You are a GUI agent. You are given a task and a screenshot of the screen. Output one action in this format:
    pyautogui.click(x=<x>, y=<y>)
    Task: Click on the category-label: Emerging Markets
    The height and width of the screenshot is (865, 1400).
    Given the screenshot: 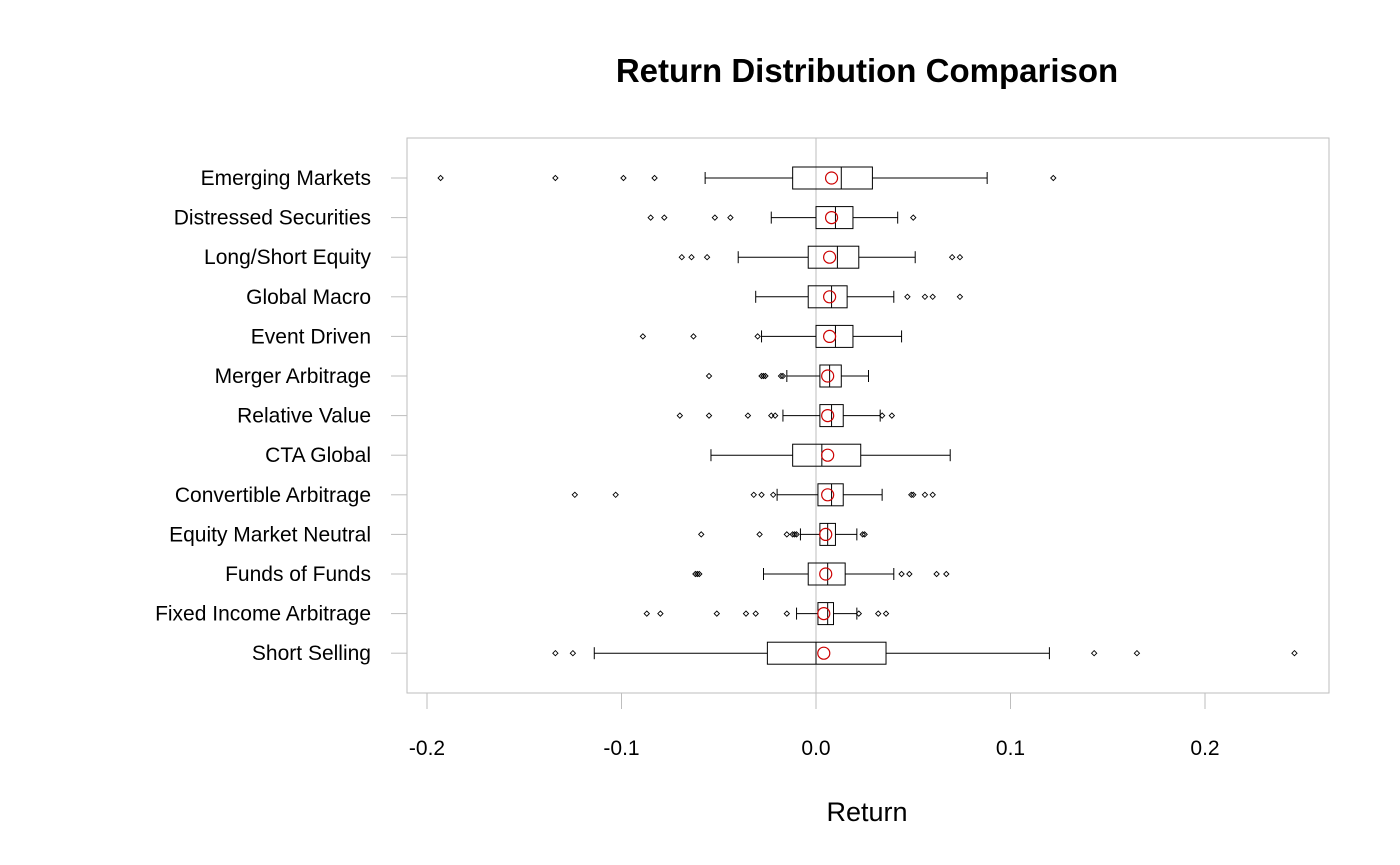 What is the action you would take?
    pyautogui.click(x=286, y=178)
    